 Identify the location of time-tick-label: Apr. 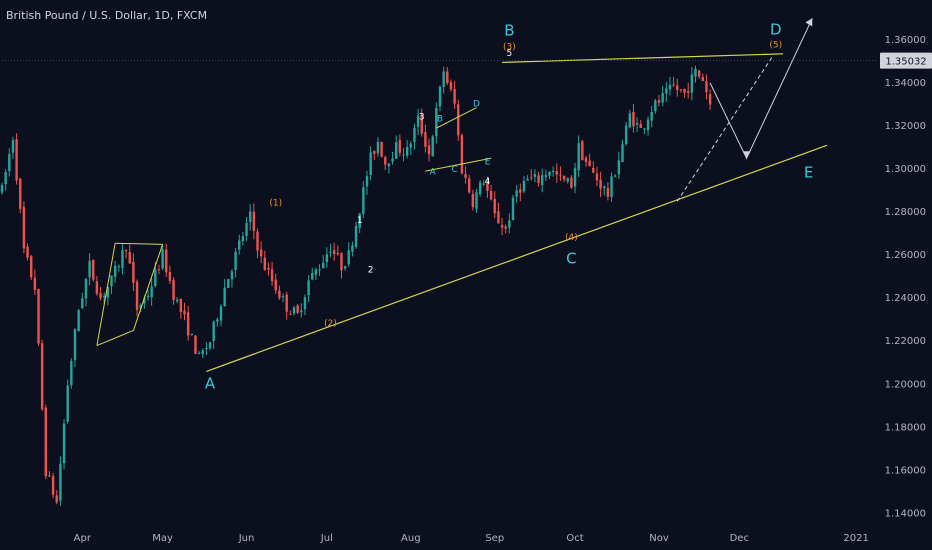
(83, 538).